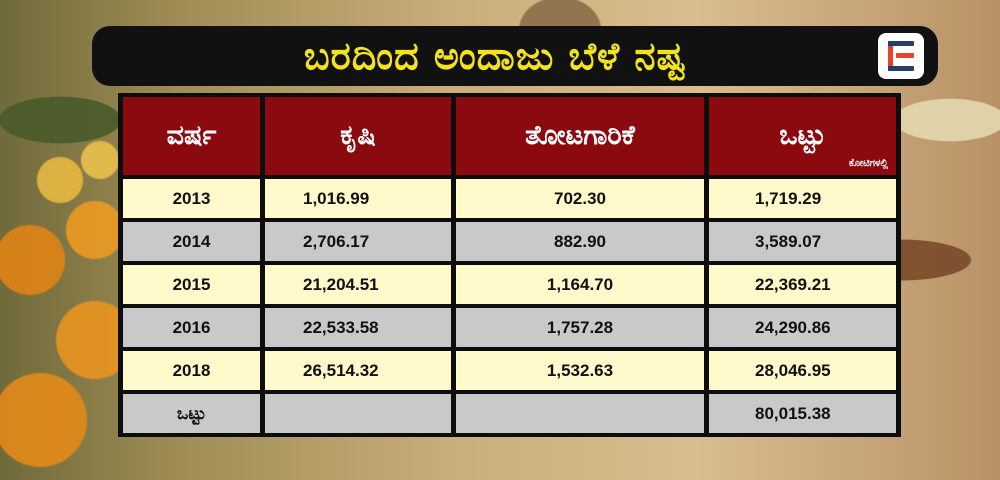  Describe the element at coordinates (495, 55) in the screenshot. I see `page-title: ಬರದಿಂದ ಅಂದಾಜು ಬೆಳೆ ನಷ್ಟ` at that location.